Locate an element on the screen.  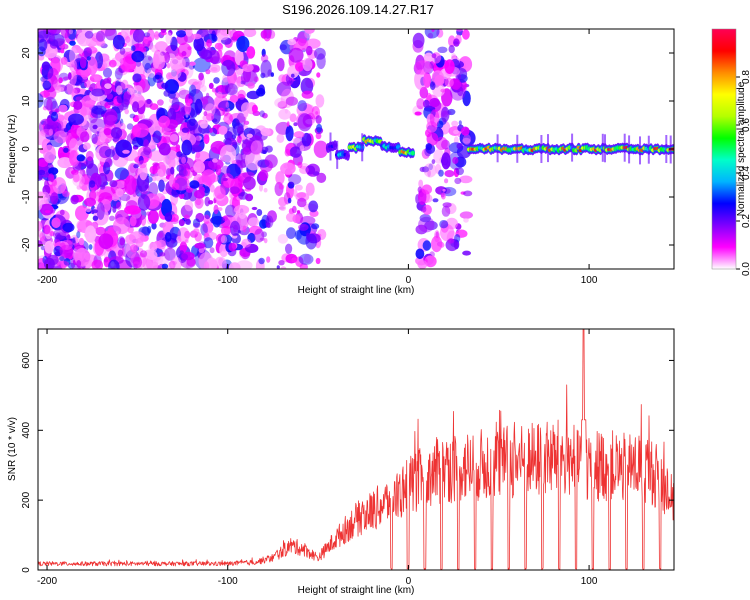
colorbar-title: Normalized spectral amplitude is located at coordinates (741, 148).